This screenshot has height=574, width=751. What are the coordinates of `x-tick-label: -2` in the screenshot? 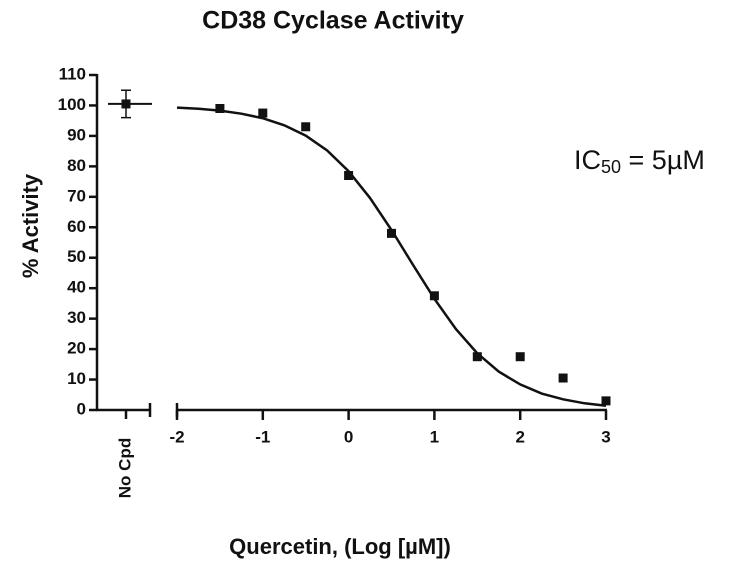 It's located at (176, 436).